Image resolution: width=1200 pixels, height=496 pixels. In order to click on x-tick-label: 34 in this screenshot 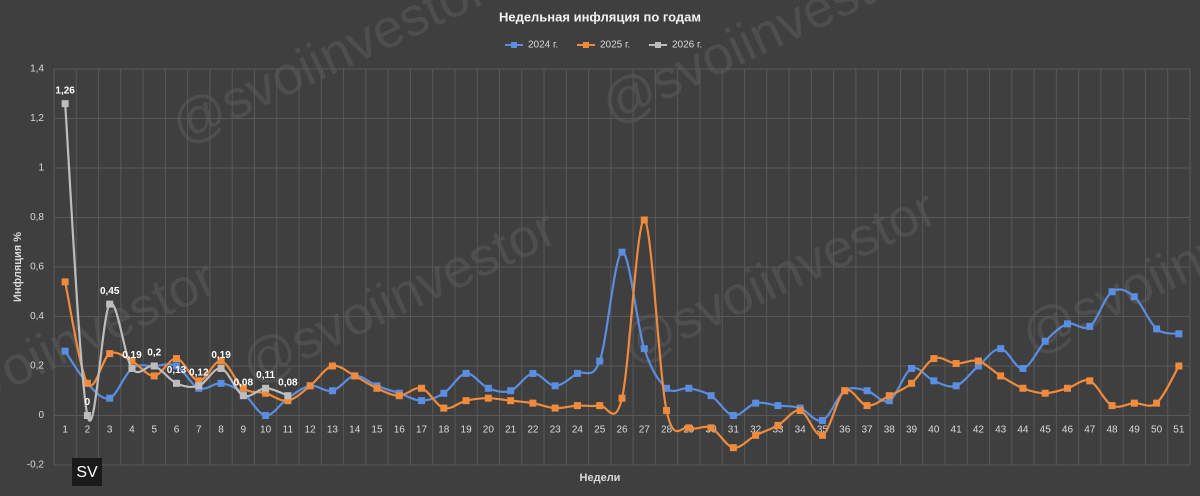, I will do `click(801, 430)`.